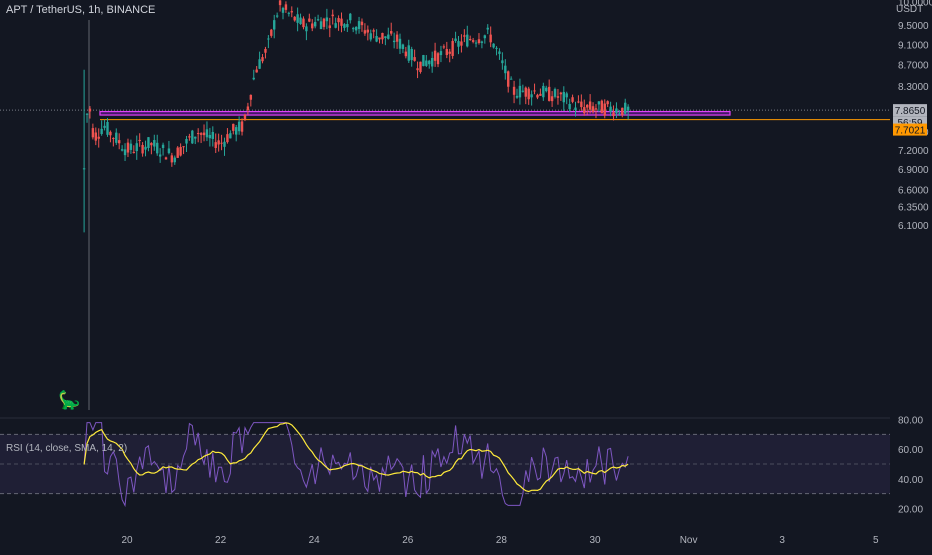 Image resolution: width=932 pixels, height=555 pixels. What do you see at coordinates (356, 457) in the screenshot?
I see `rsi-ma-line` at bounding box center [356, 457].